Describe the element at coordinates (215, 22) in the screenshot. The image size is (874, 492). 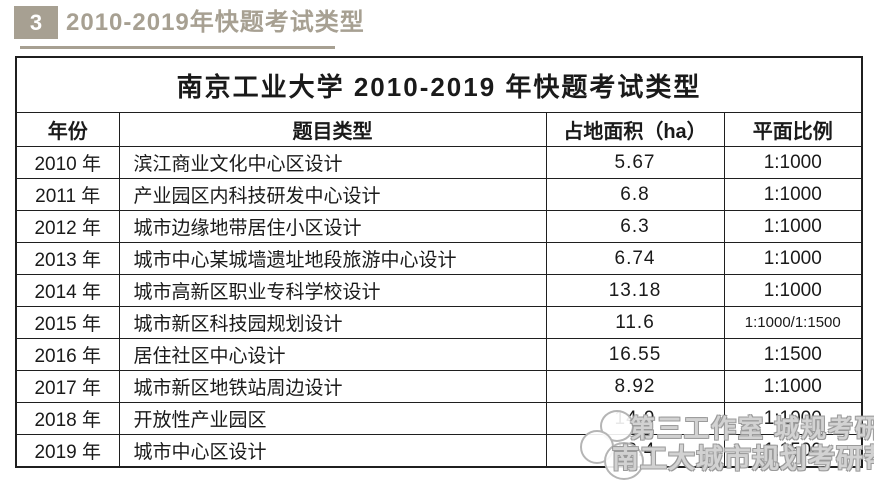
I see `section-title: 2010-2019年快题考试类型` at that location.